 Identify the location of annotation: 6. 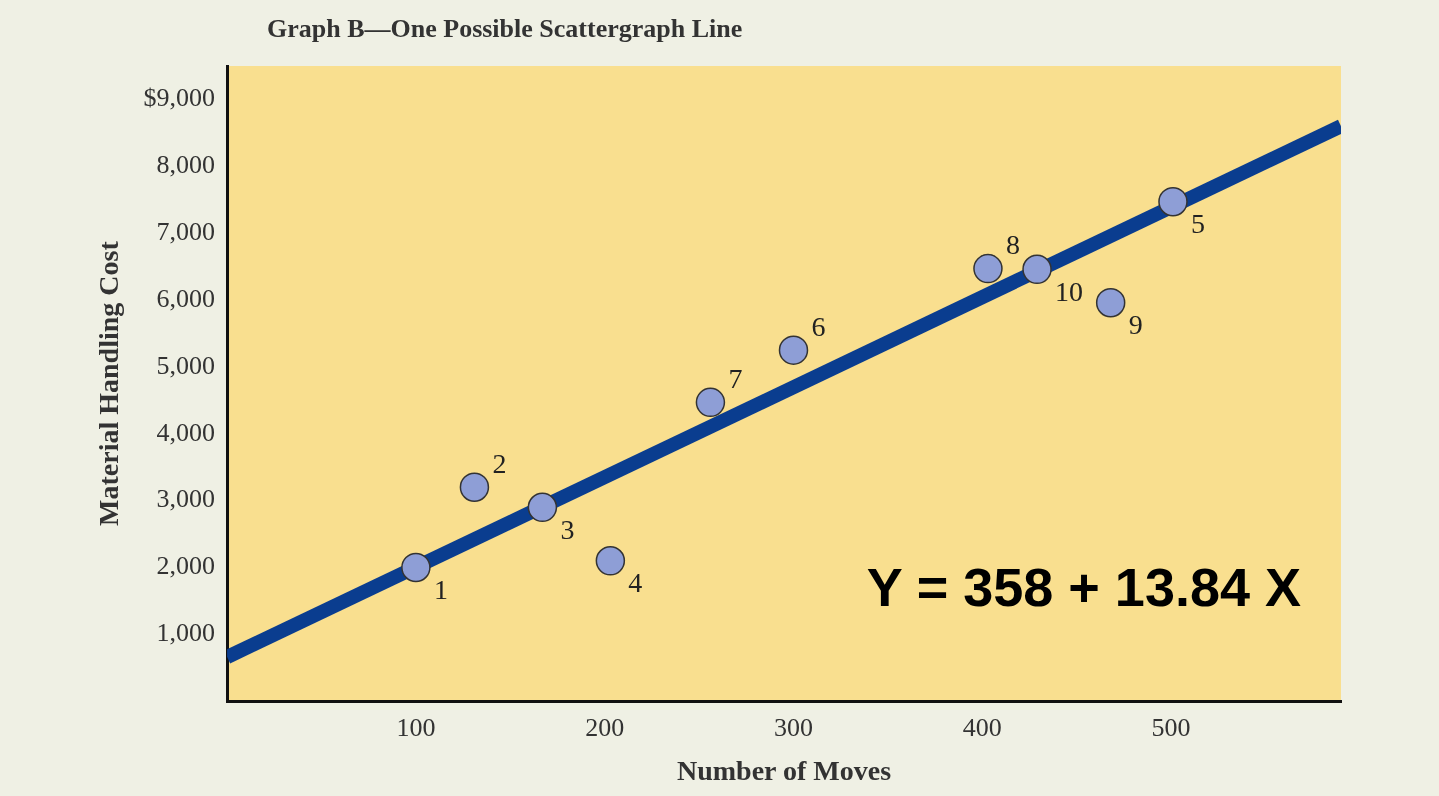
(818, 326).